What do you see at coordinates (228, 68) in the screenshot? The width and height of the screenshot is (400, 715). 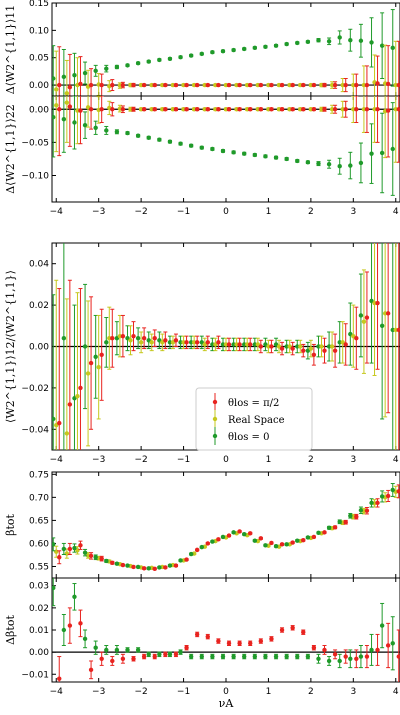 I see `panel-0-series-pi2` at bounding box center [228, 68].